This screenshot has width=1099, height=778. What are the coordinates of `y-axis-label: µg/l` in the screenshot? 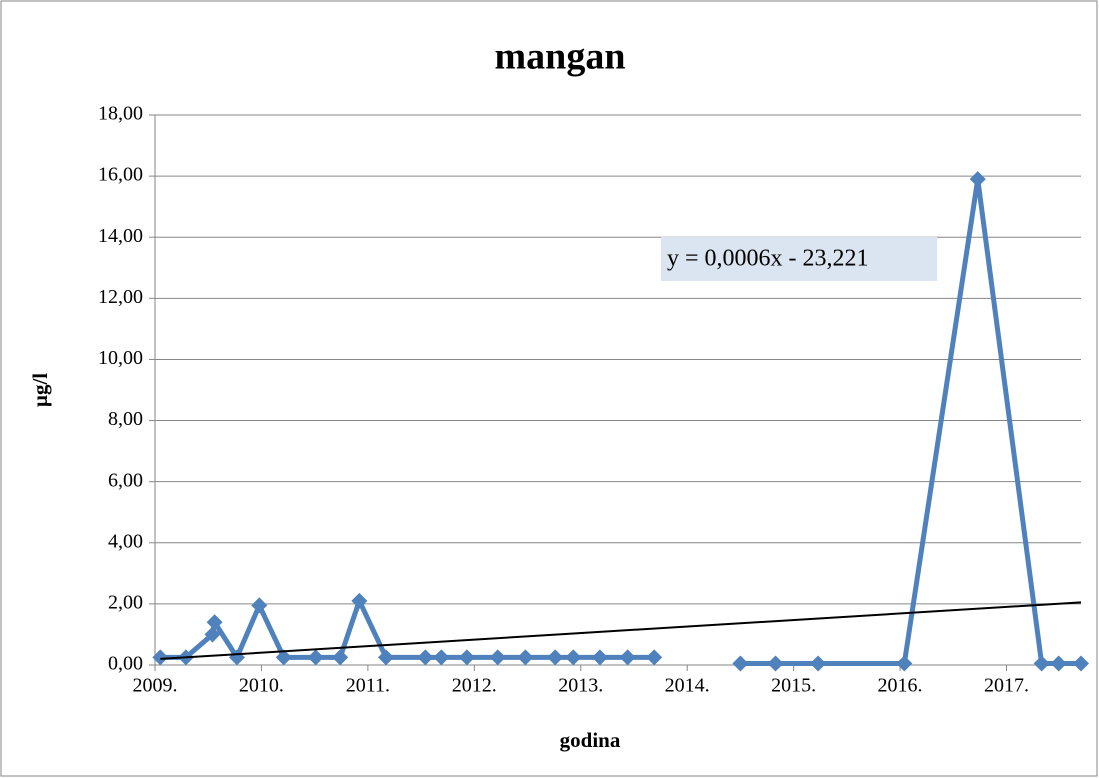 It's located at (40, 390).